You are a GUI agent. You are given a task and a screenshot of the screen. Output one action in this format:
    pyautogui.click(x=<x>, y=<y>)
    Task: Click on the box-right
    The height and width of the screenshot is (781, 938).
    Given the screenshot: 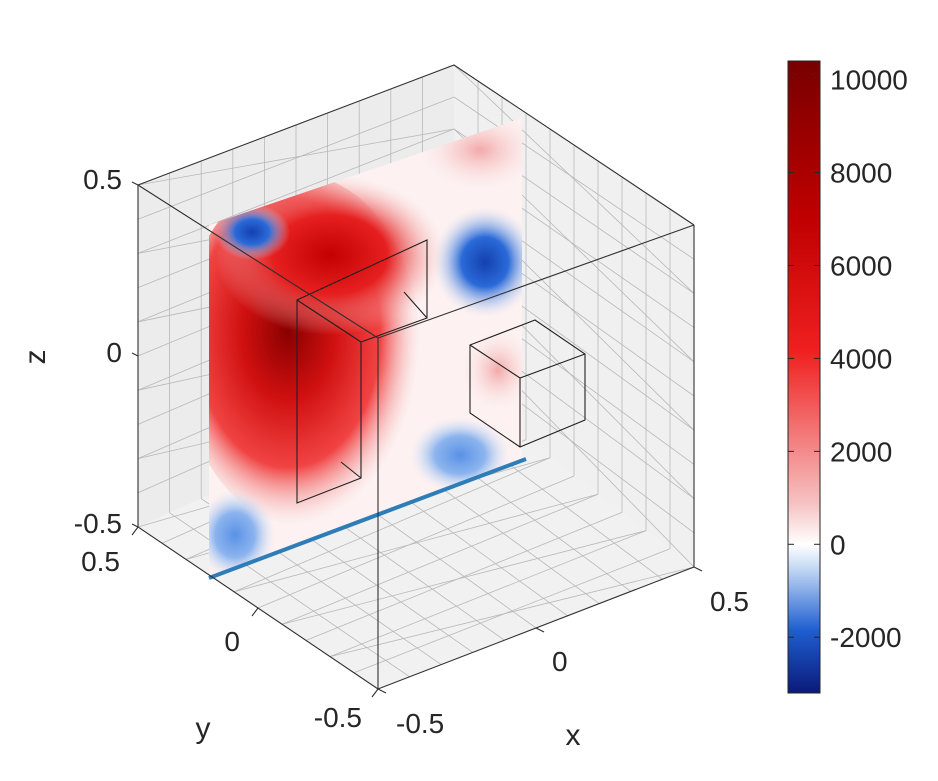 What is the action you would take?
    pyautogui.click(x=527, y=383)
    